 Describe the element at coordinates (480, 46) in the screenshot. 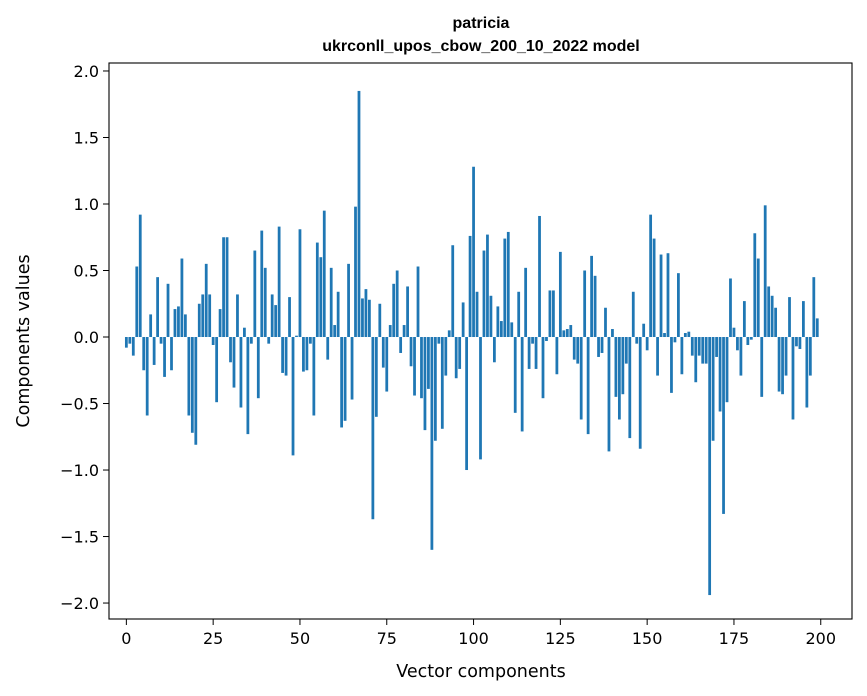

I see `chart-subtitle: ukrconll_upos_cbow_200_10_2022 model` at that location.